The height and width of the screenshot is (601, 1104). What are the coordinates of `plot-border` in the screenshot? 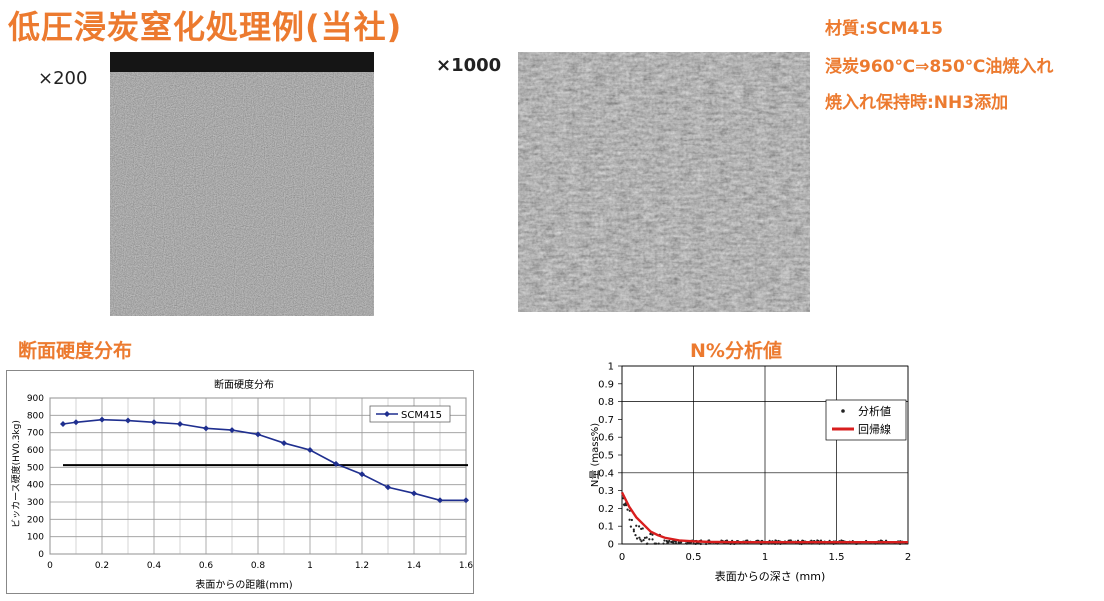 It's located at (765, 455).